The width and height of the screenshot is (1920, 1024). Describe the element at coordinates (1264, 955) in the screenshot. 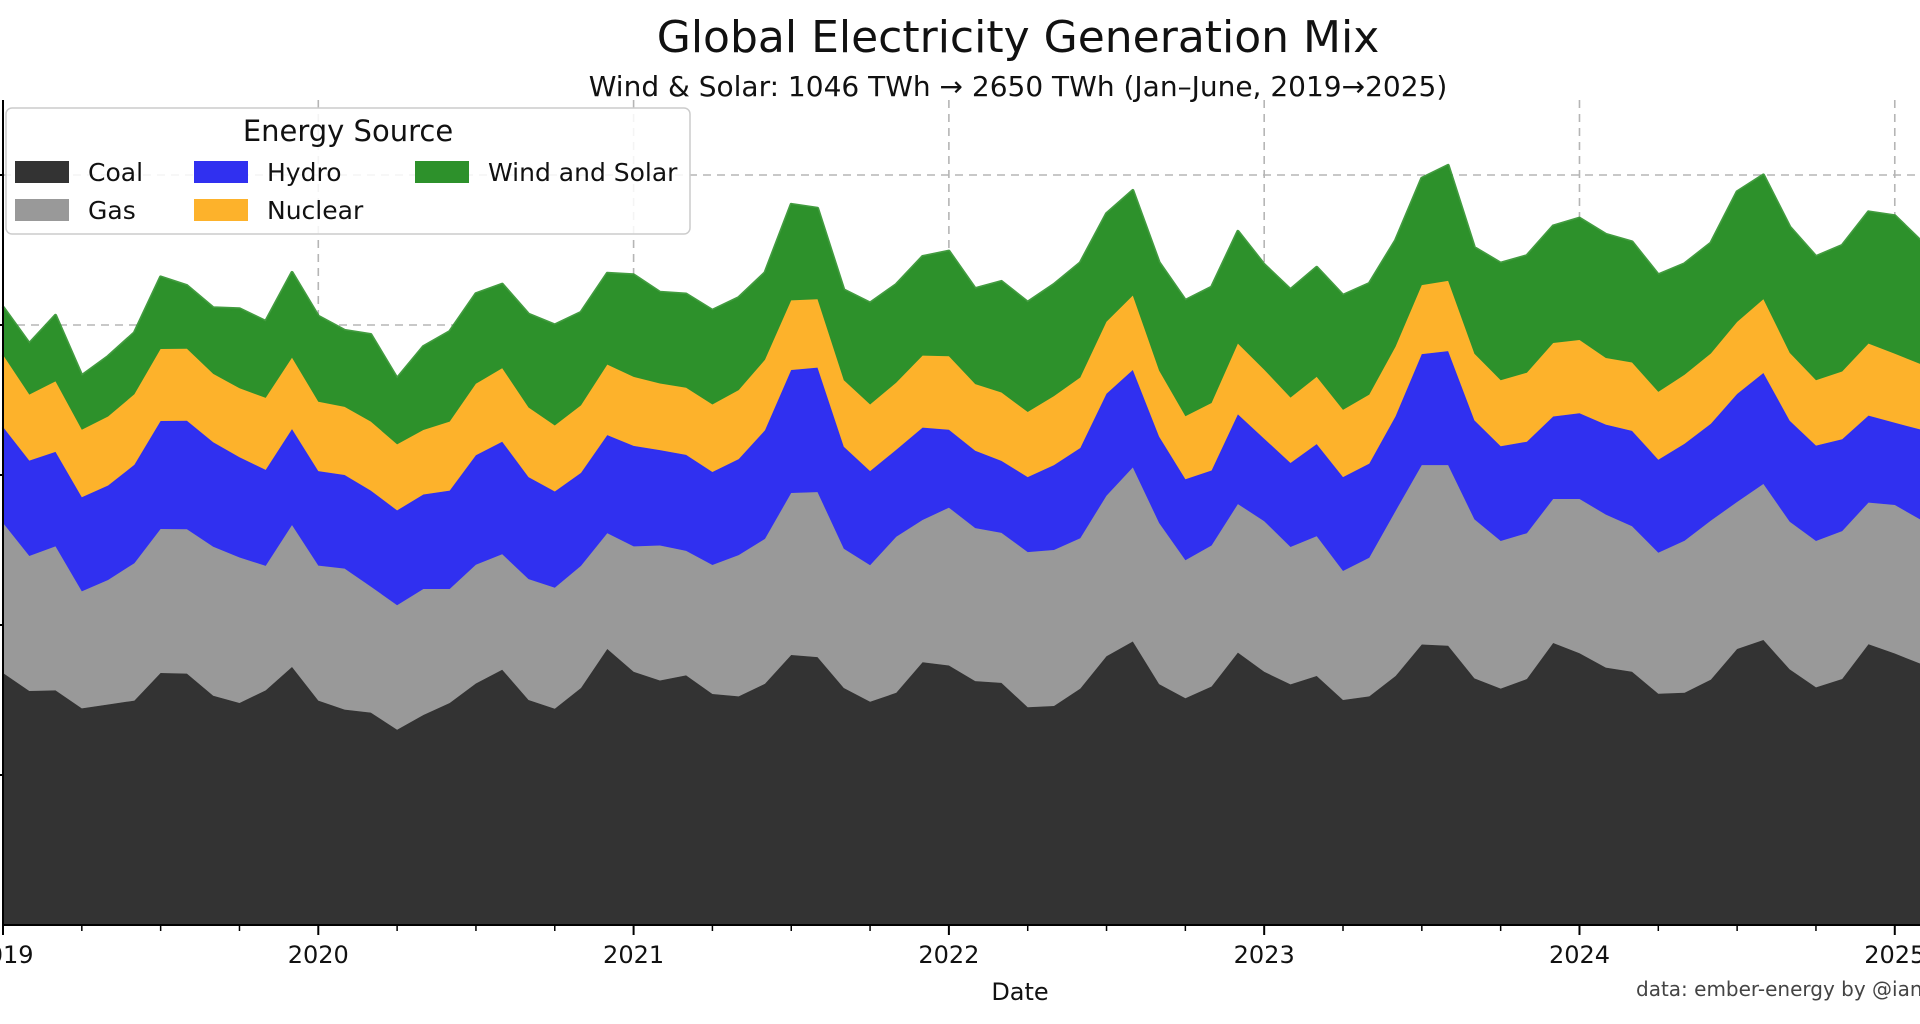

I see `x-tick-label: 2023` at that location.